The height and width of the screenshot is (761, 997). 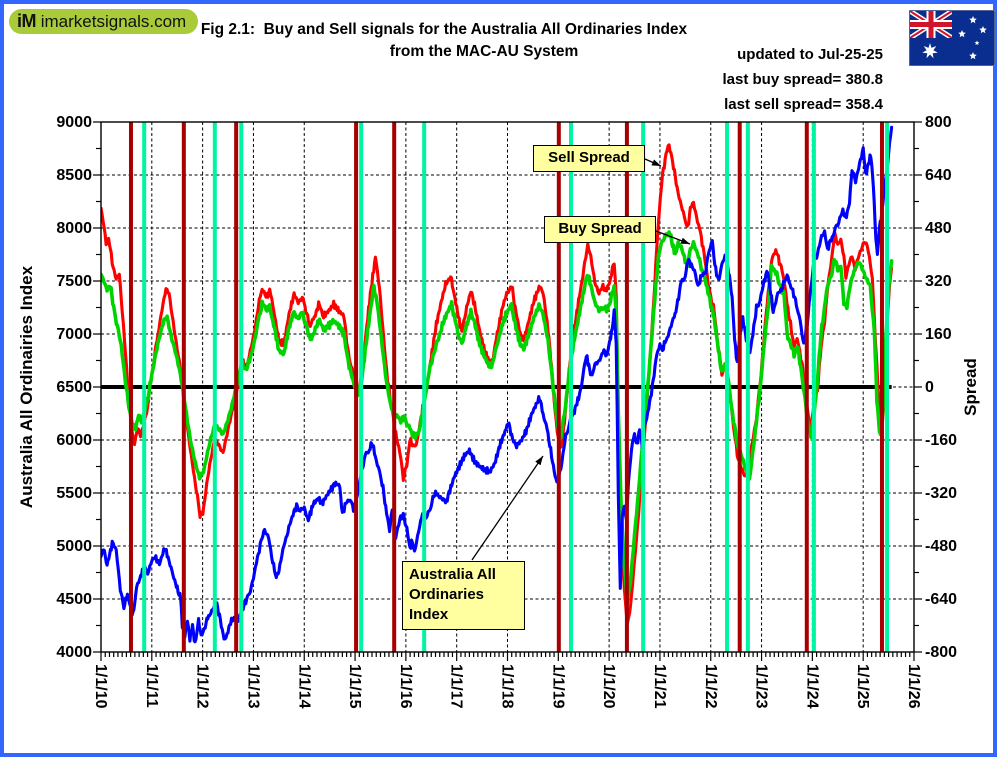 What do you see at coordinates (761, 686) in the screenshot?
I see `x-axis-tick-label: 1/1/23` at bounding box center [761, 686].